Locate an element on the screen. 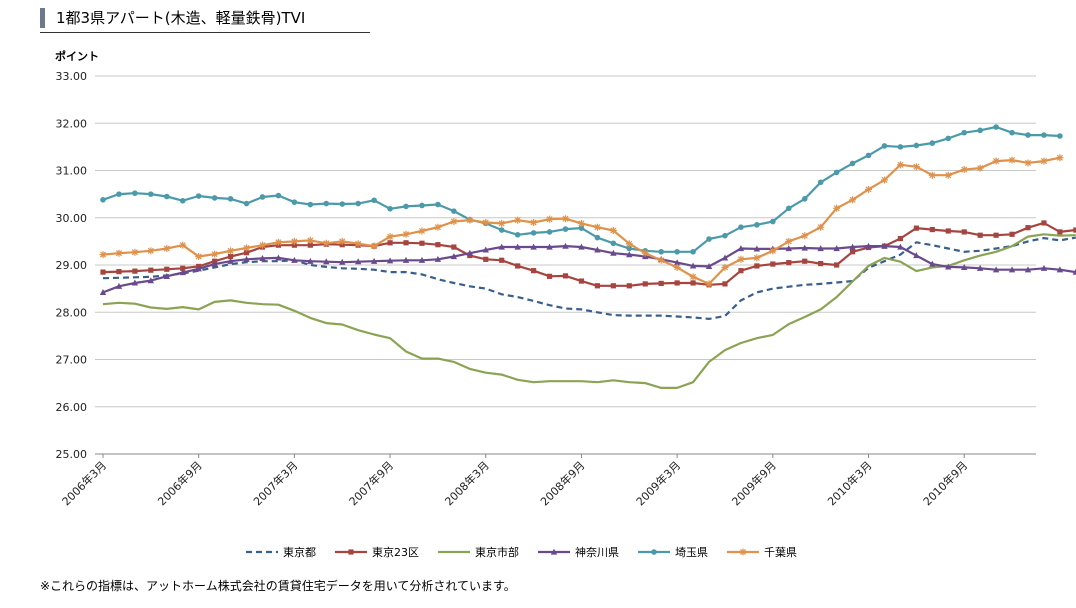 The height and width of the screenshot is (608, 1076). x-tick-label: 2006年3月 is located at coordinates (84, 483).